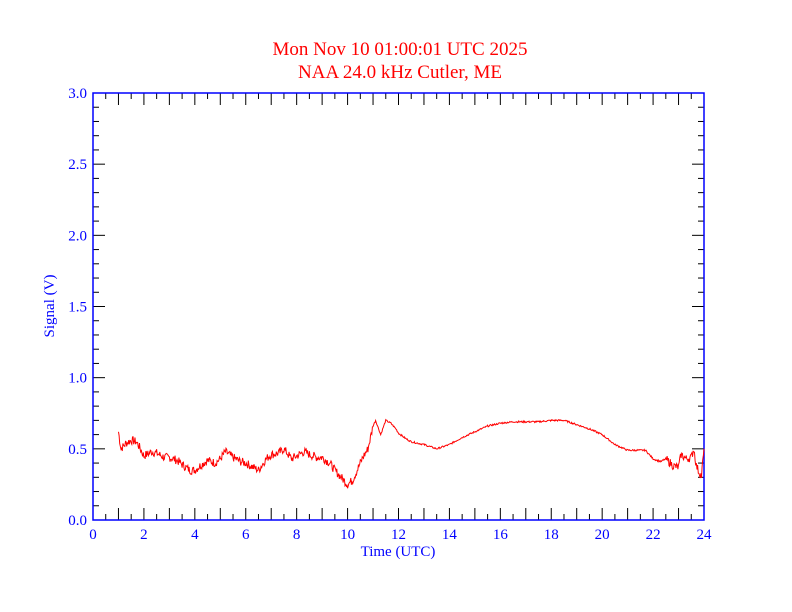 The image size is (792, 612). I want to click on y-tick-labels: 0.0 0.5 1.0 1.5 2.0 2.5 3.0, so click(77, 307).